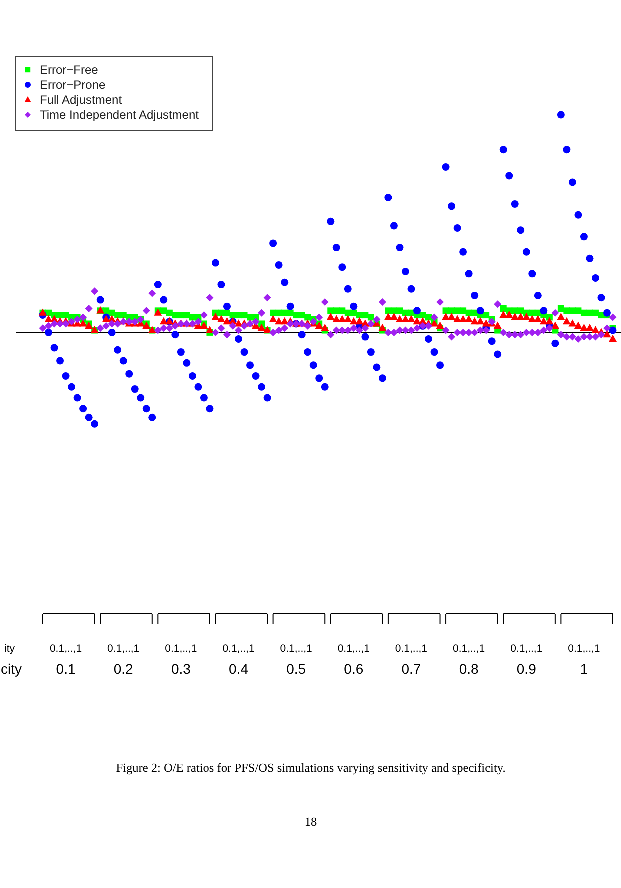  Describe the element at coordinates (311, 768) in the screenshot. I see `caption: Figure 2: O/E ratios for PFS/OS simulations varying sensitivity and specificity.` at that location.